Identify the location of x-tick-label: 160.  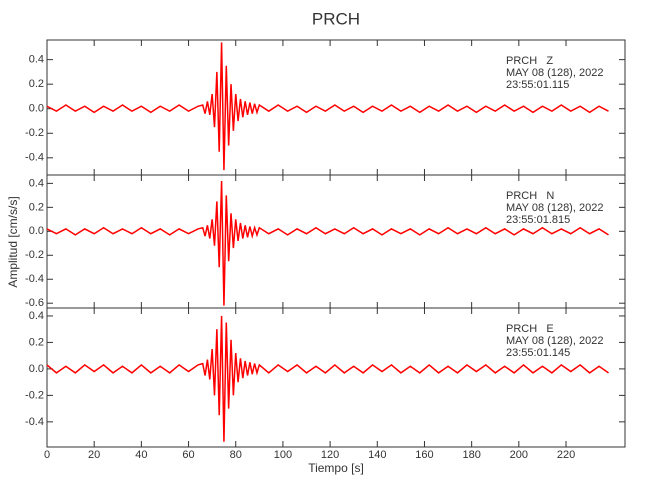
(424, 455).